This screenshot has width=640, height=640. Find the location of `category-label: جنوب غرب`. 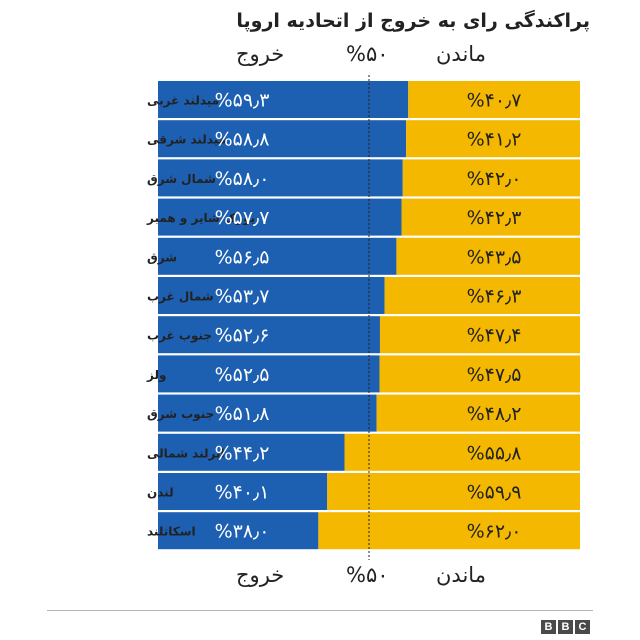

category-label: جنوب غرب is located at coordinates (179, 336).